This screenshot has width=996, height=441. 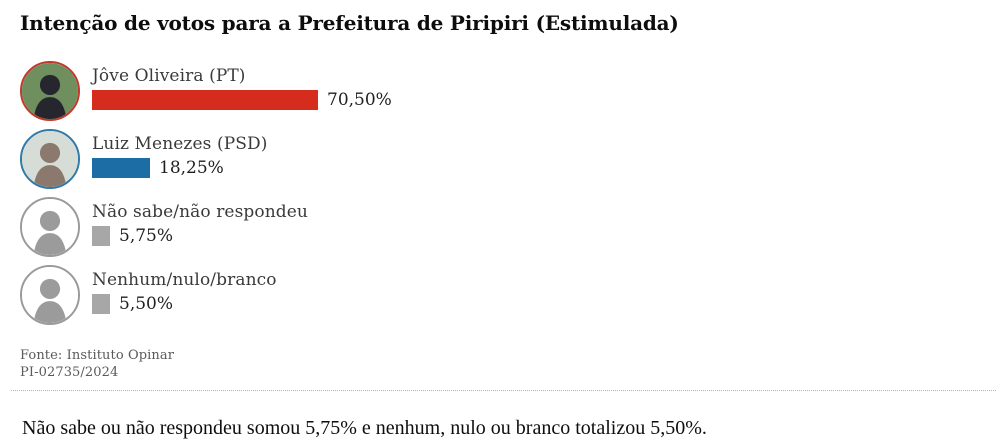 What do you see at coordinates (191, 168) in the screenshot?
I see `vote-percentage: 18,25%` at bounding box center [191, 168].